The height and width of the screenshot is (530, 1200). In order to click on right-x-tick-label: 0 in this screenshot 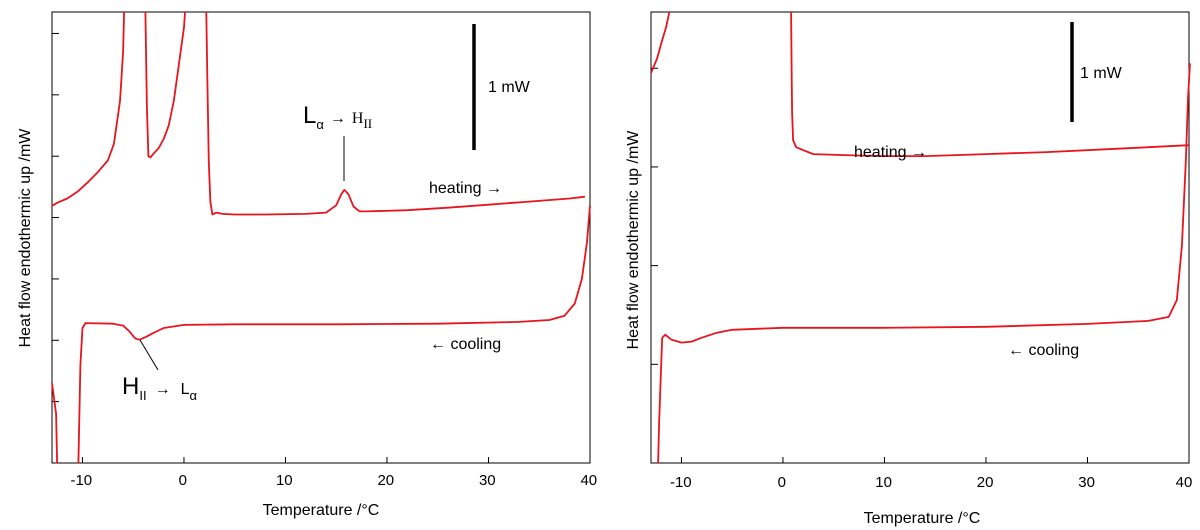, I will do `click(782, 482)`.